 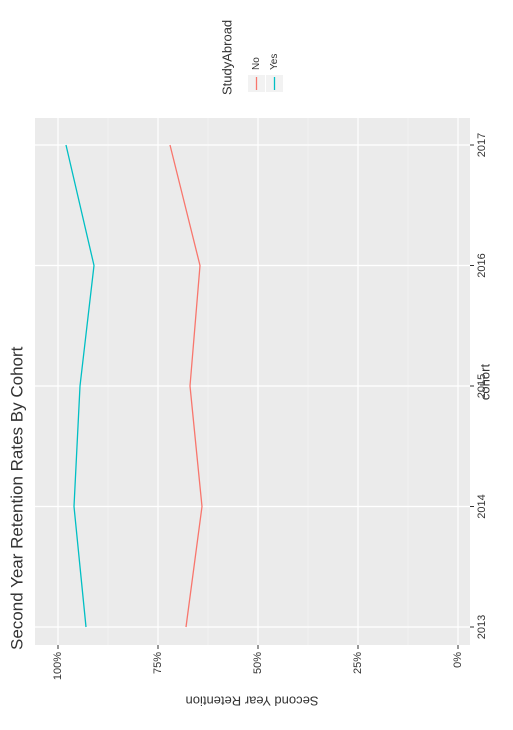 I want to click on legend-label: Yes, so click(x=274, y=62).